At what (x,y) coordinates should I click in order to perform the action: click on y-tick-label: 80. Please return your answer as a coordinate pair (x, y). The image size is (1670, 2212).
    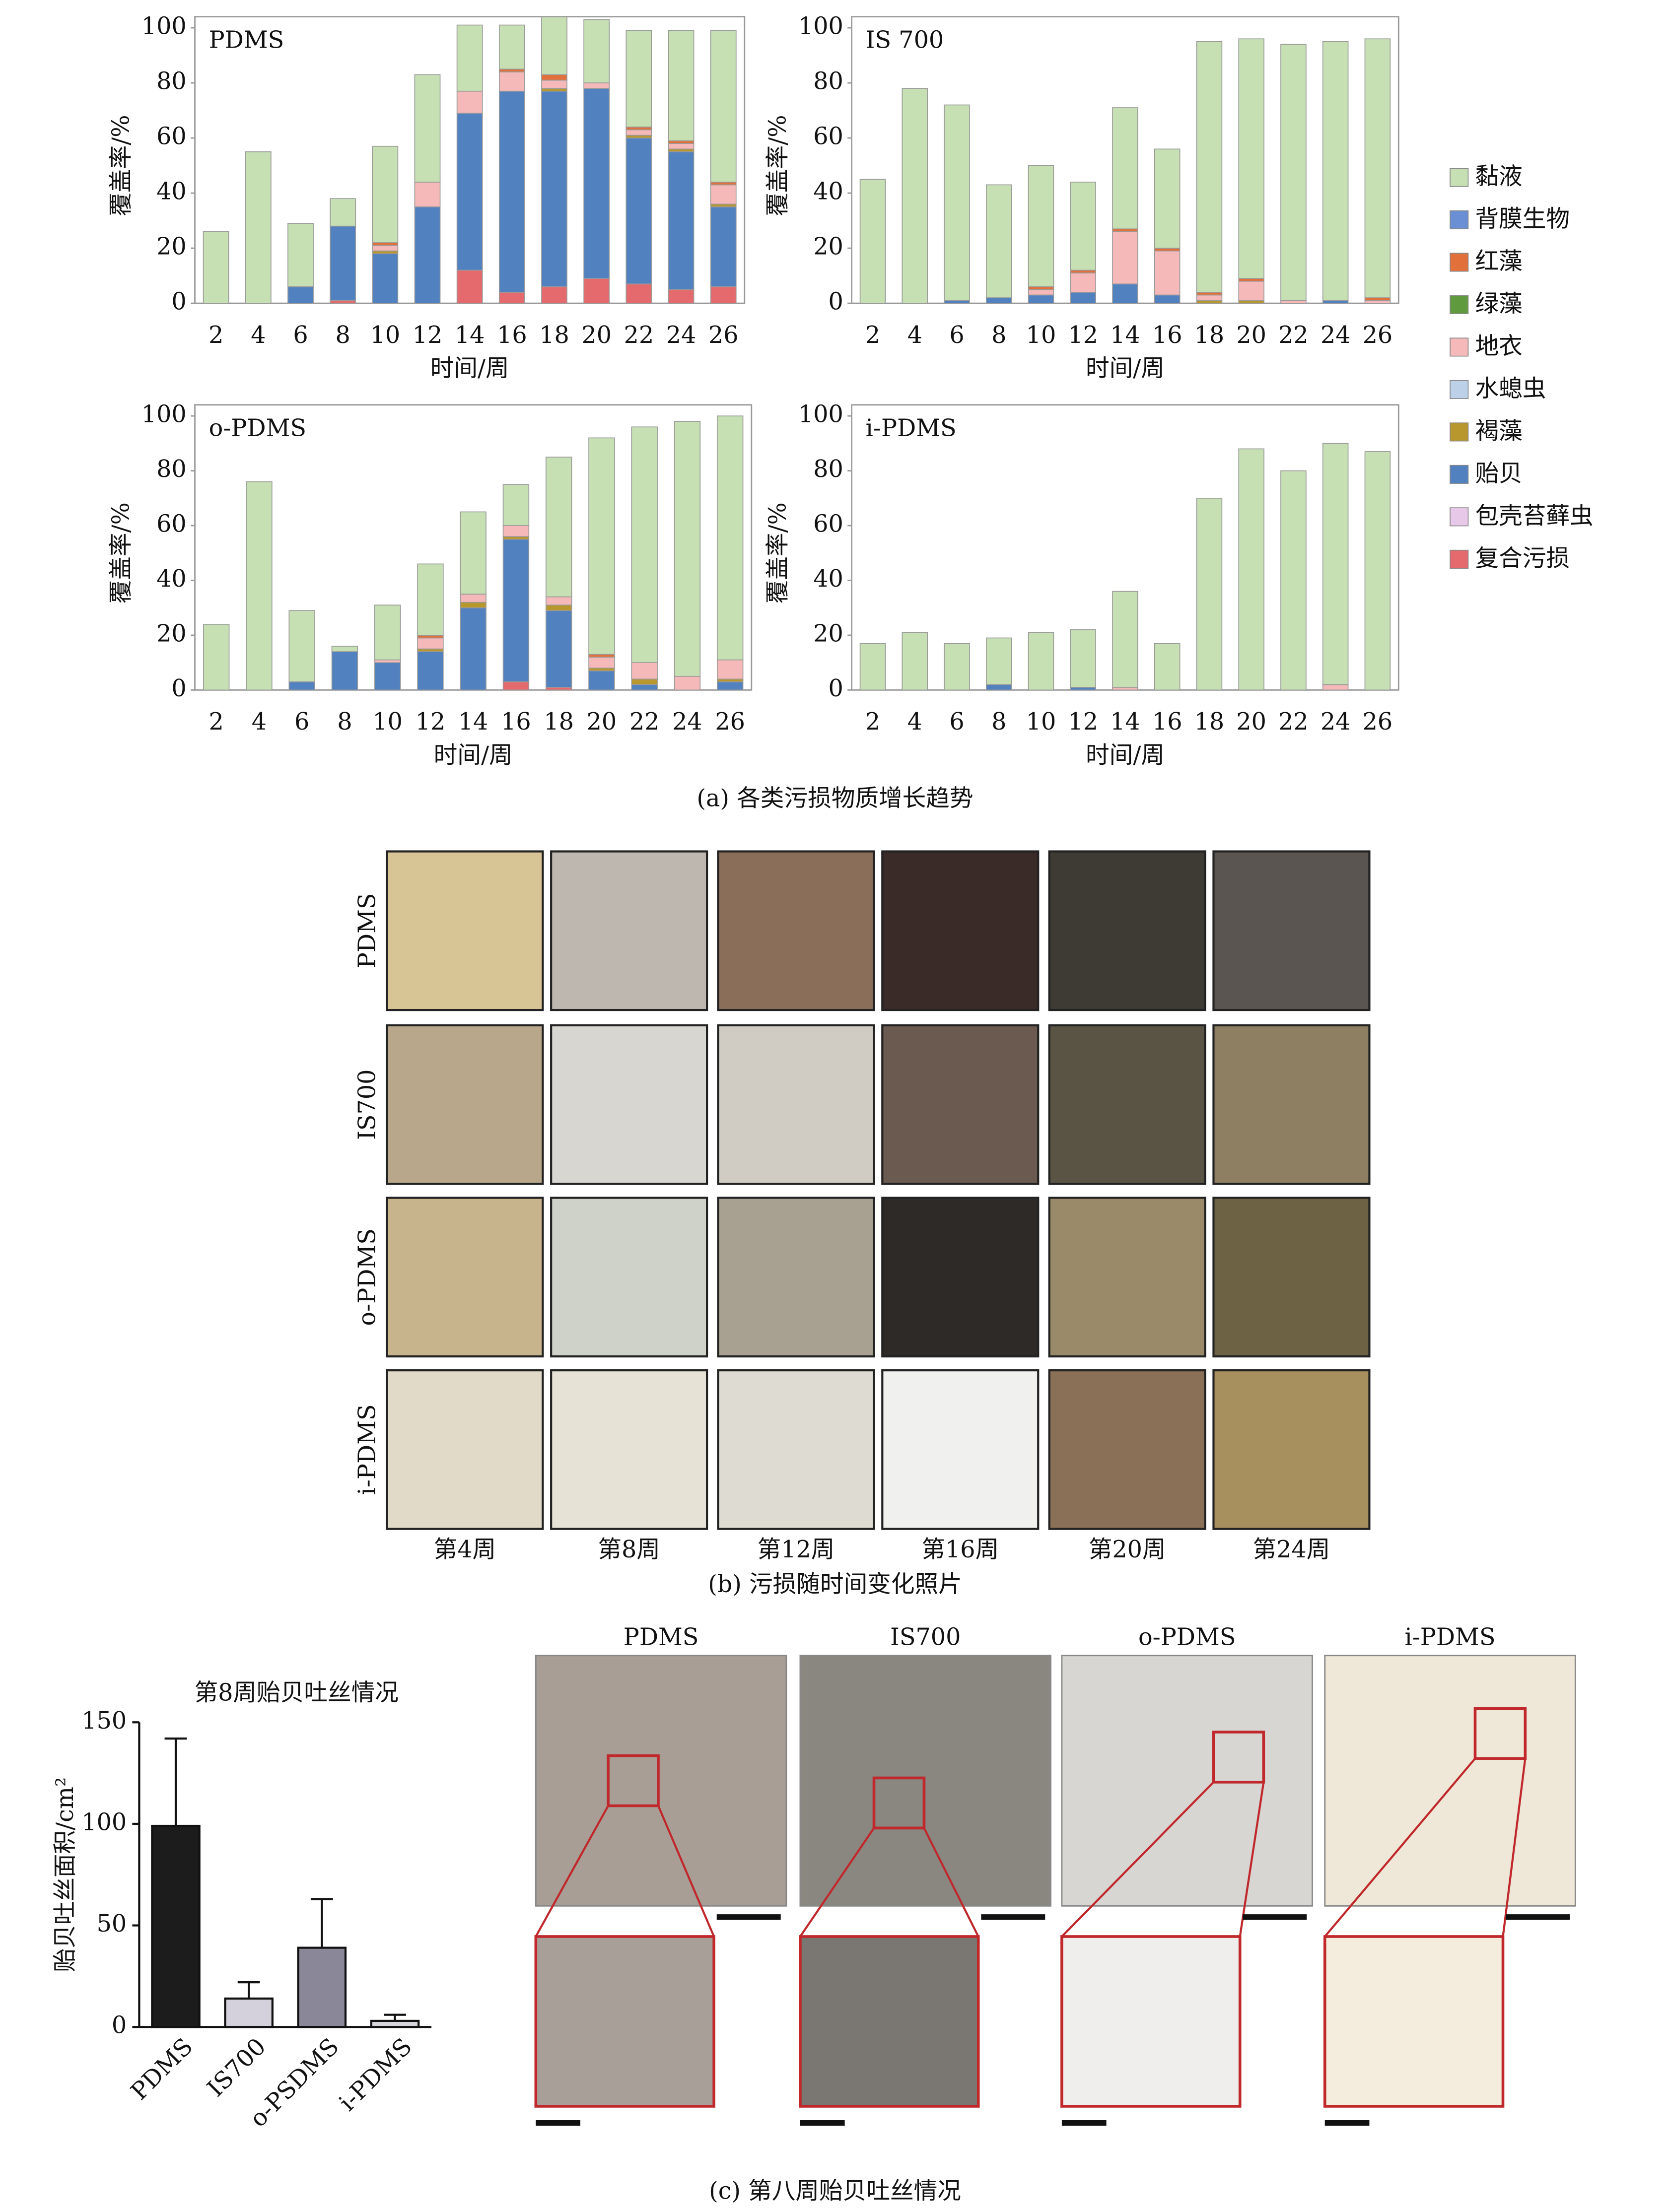
    Looking at the image, I should click on (828, 81).